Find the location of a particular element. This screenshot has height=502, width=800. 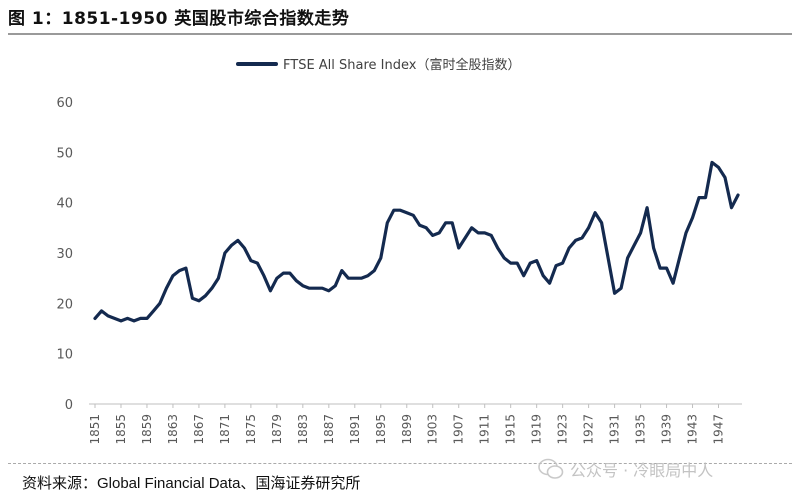

title-divider is located at coordinates (400, 34).